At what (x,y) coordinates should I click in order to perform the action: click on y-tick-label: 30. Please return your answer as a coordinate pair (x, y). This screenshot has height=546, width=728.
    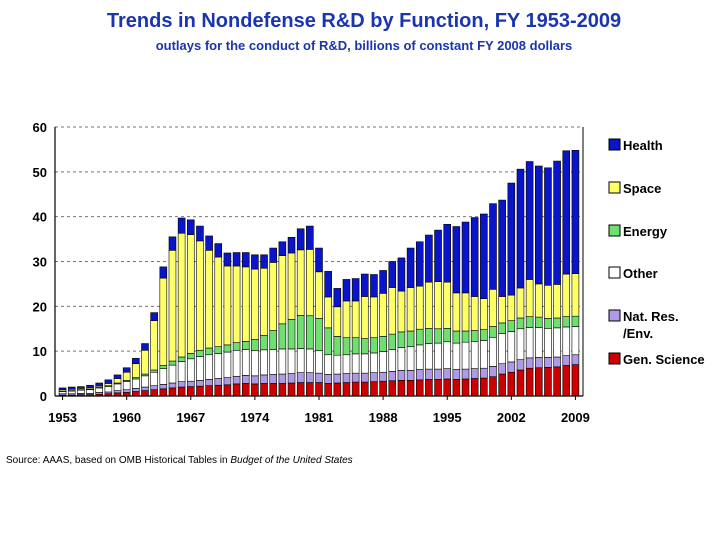
    Looking at the image, I should click on (40, 262).